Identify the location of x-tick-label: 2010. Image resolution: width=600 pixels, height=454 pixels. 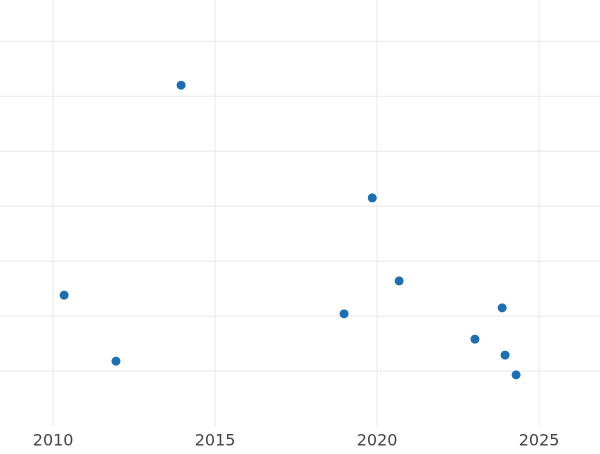
(53, 440).